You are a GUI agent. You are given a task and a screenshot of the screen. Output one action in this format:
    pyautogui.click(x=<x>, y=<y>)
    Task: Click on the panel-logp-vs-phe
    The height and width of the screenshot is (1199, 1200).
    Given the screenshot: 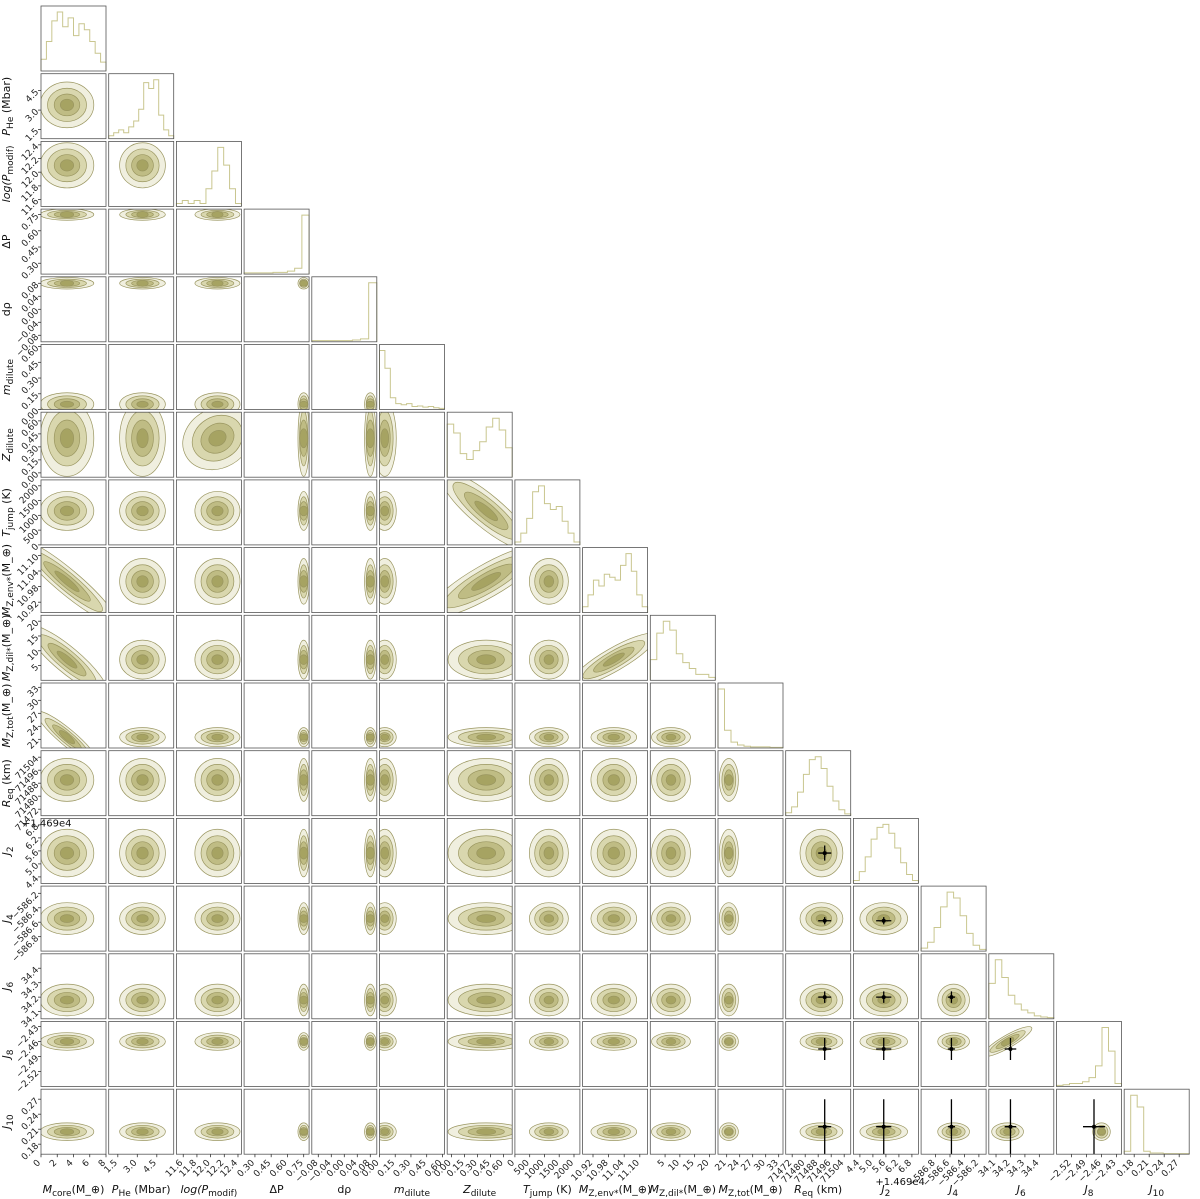 What is the action you would take?
    pyautogui.click(x=141, y=173)
    